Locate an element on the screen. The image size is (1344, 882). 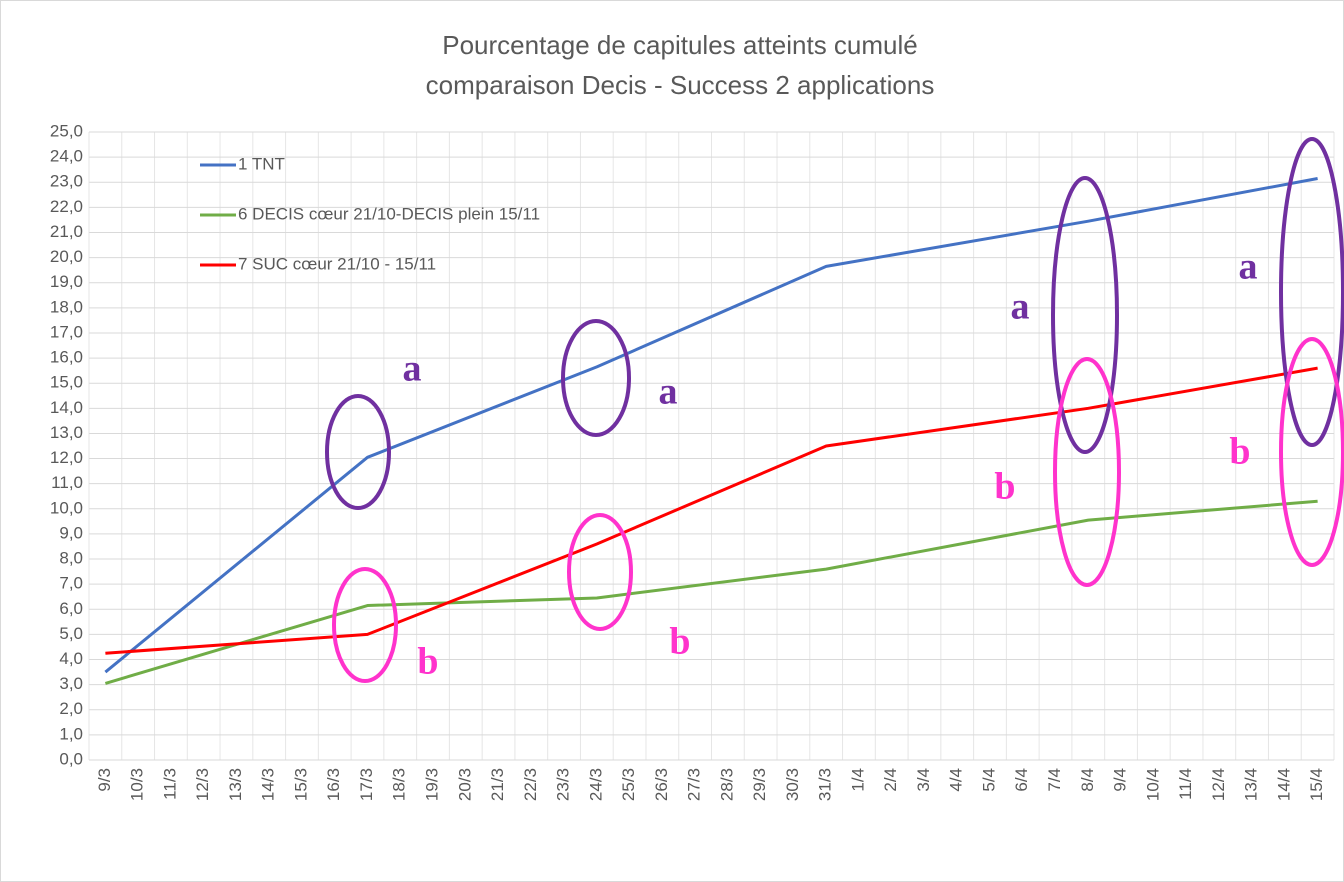
y-tick-label: 14,0 is located at coordinates (66, 407).